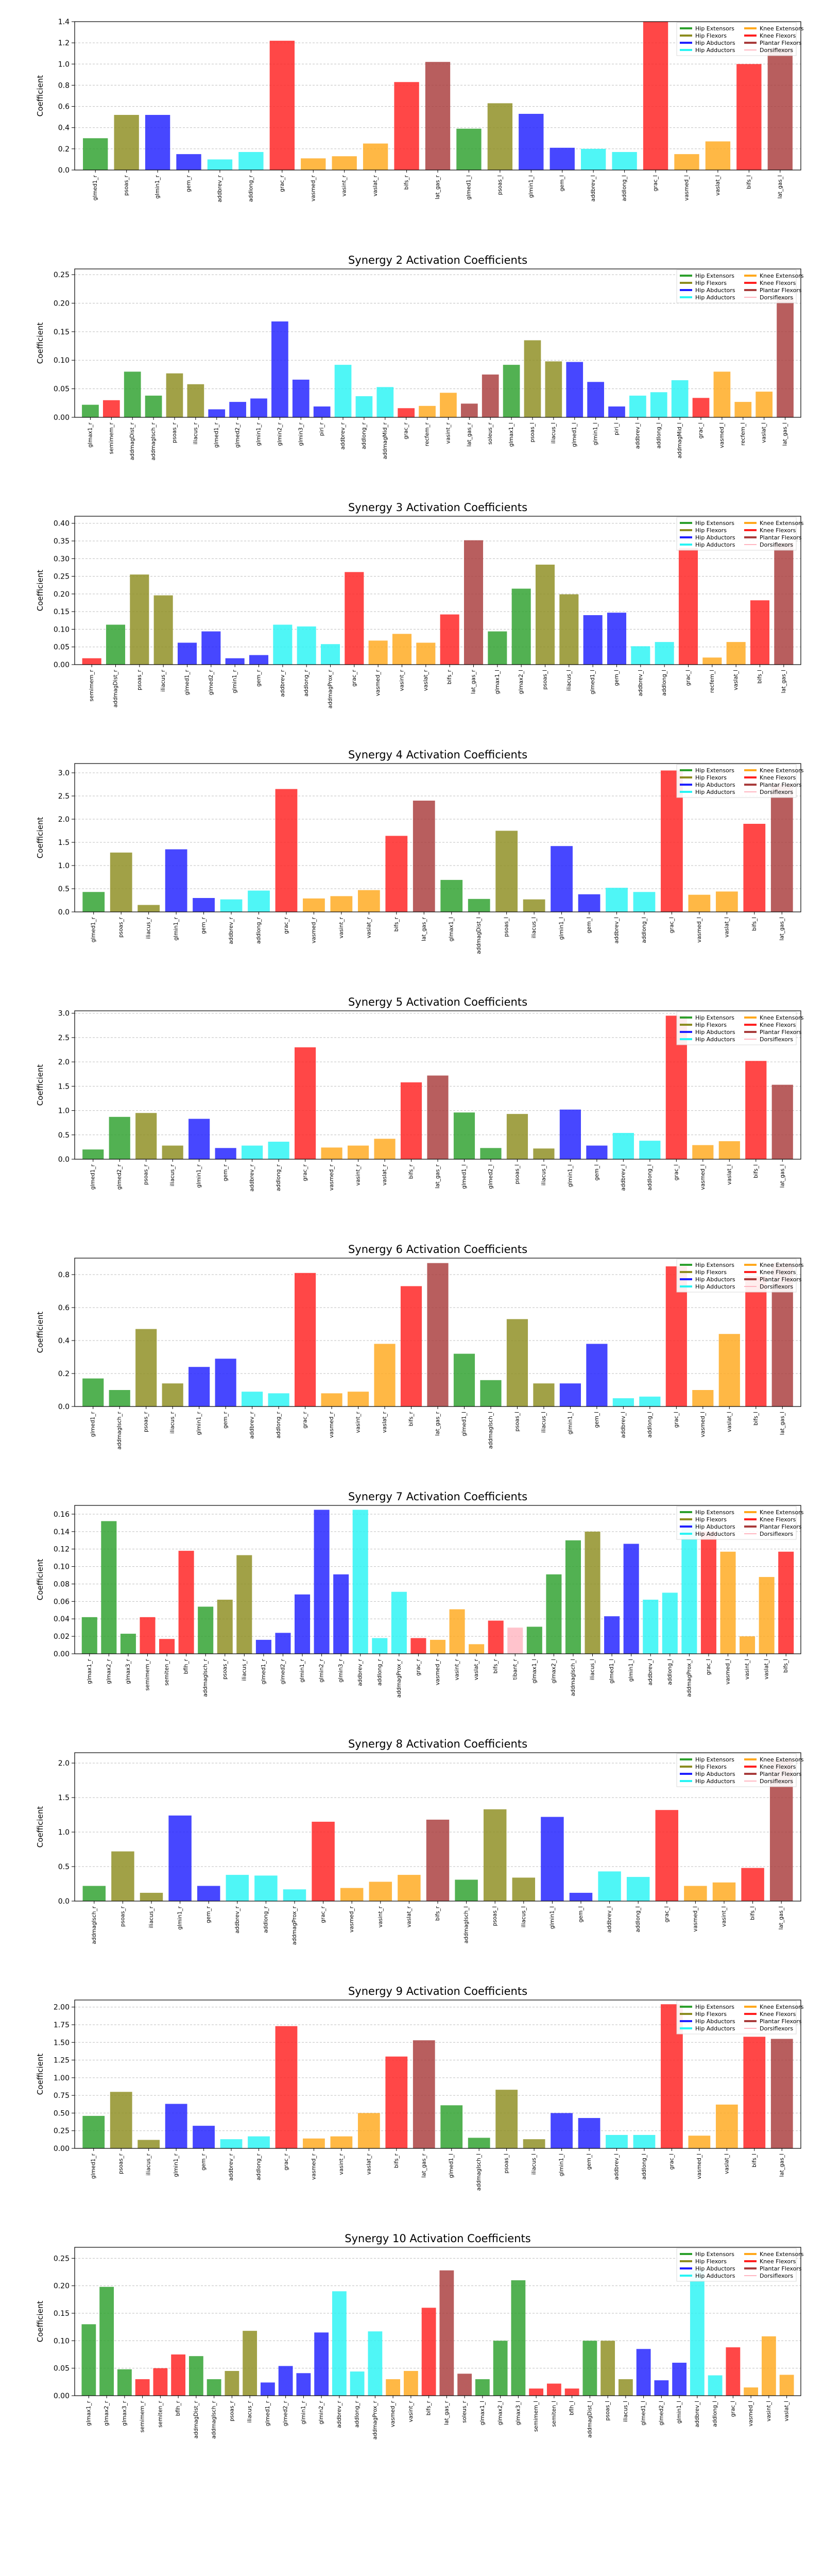 Image resolution: width=824 pixels, height=2576 pixels. I want to click on y-tick-label: 0.50, so click(62, 2113).